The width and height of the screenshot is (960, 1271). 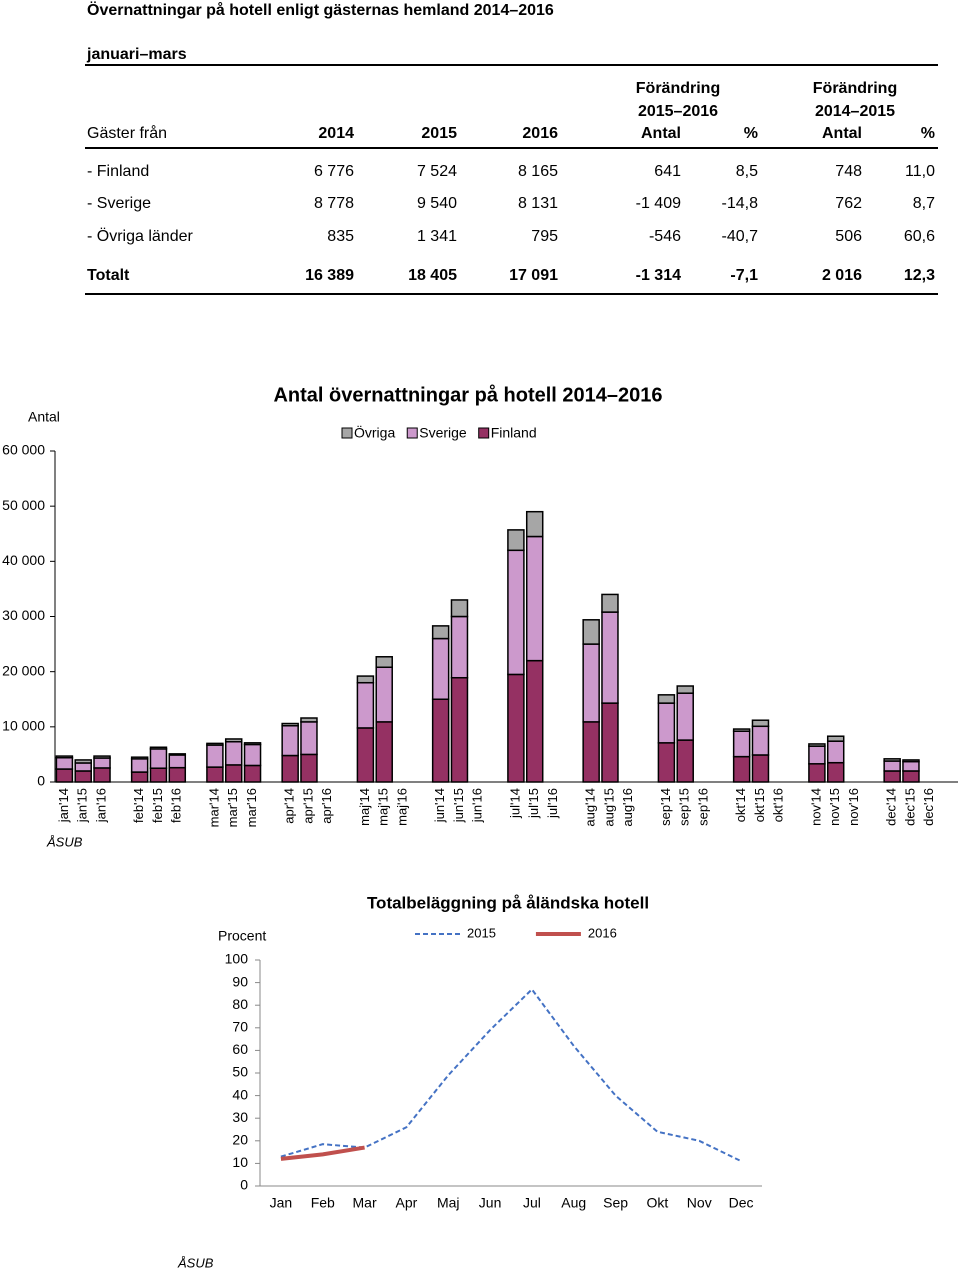 What do you see at coordinates (251, 807) in the screenshot?
I see `x-tick-label: mar'16` at bounding box center [251, 807].